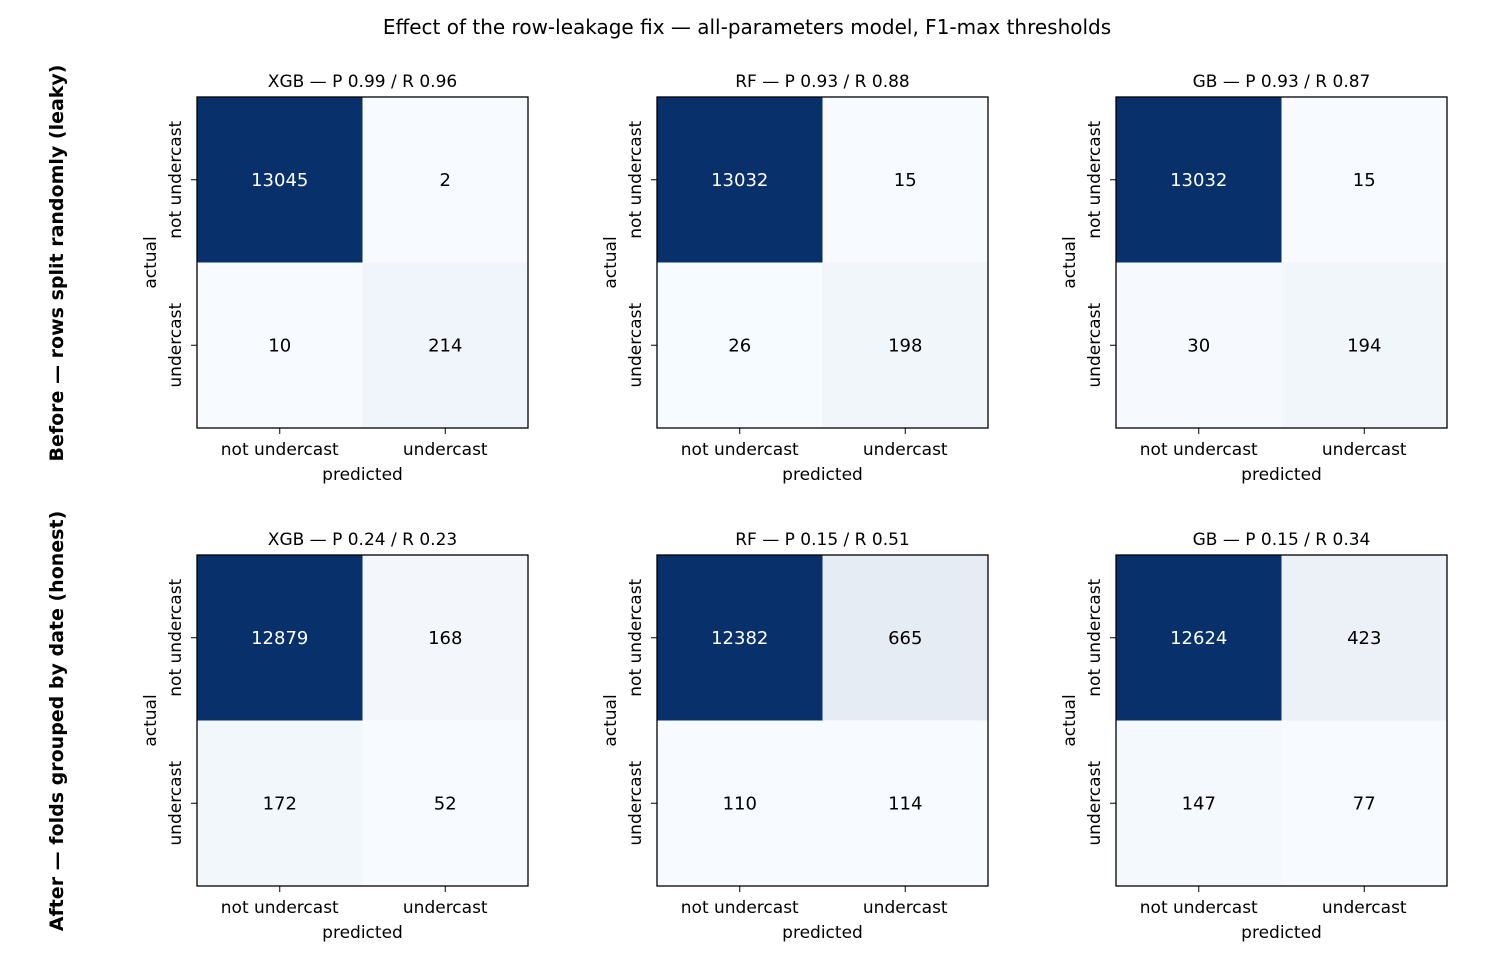 The width and height of the screenshot is (1495, 962). What do you see at coordinates (57, 721) in the screenshot?
I see `row-label-after: After — folds grouped by date (honest)` at bounding box center [57, 721].